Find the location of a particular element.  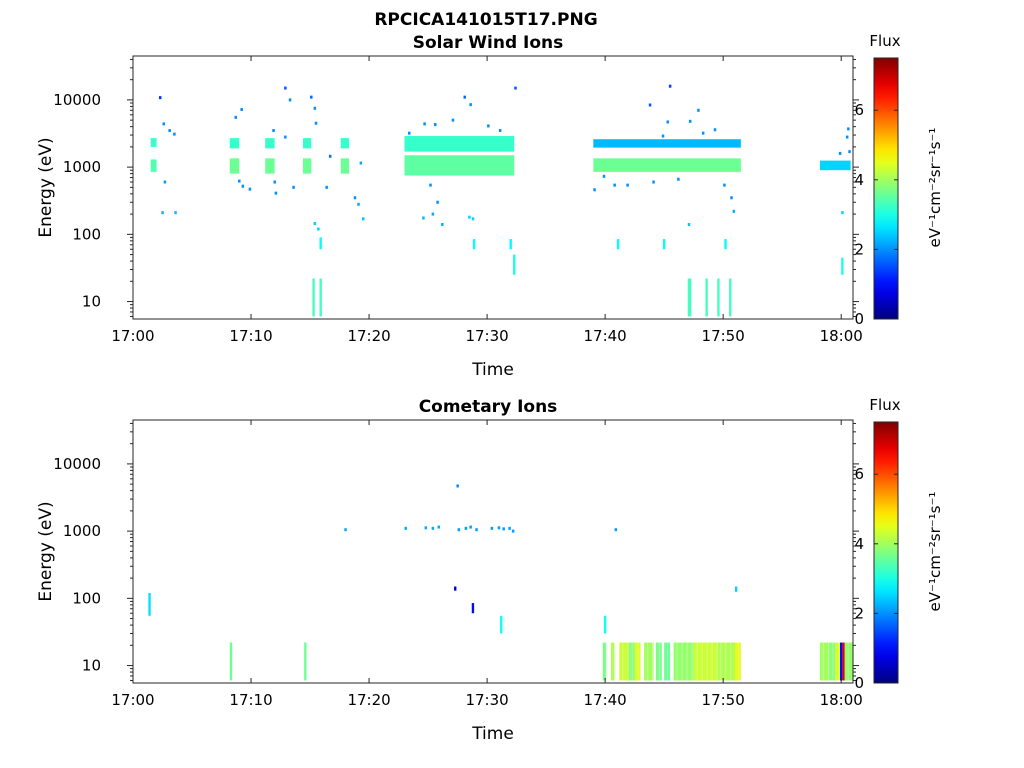

x-tick-label: 17:10 is located at coordinates (250, 336).